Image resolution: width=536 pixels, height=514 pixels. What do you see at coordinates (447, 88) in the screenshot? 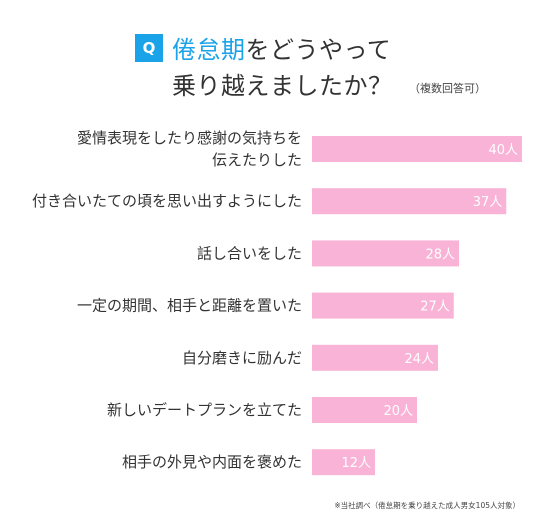
I see `subtitle: （複数回答可）` at bounding box center [447, 88].